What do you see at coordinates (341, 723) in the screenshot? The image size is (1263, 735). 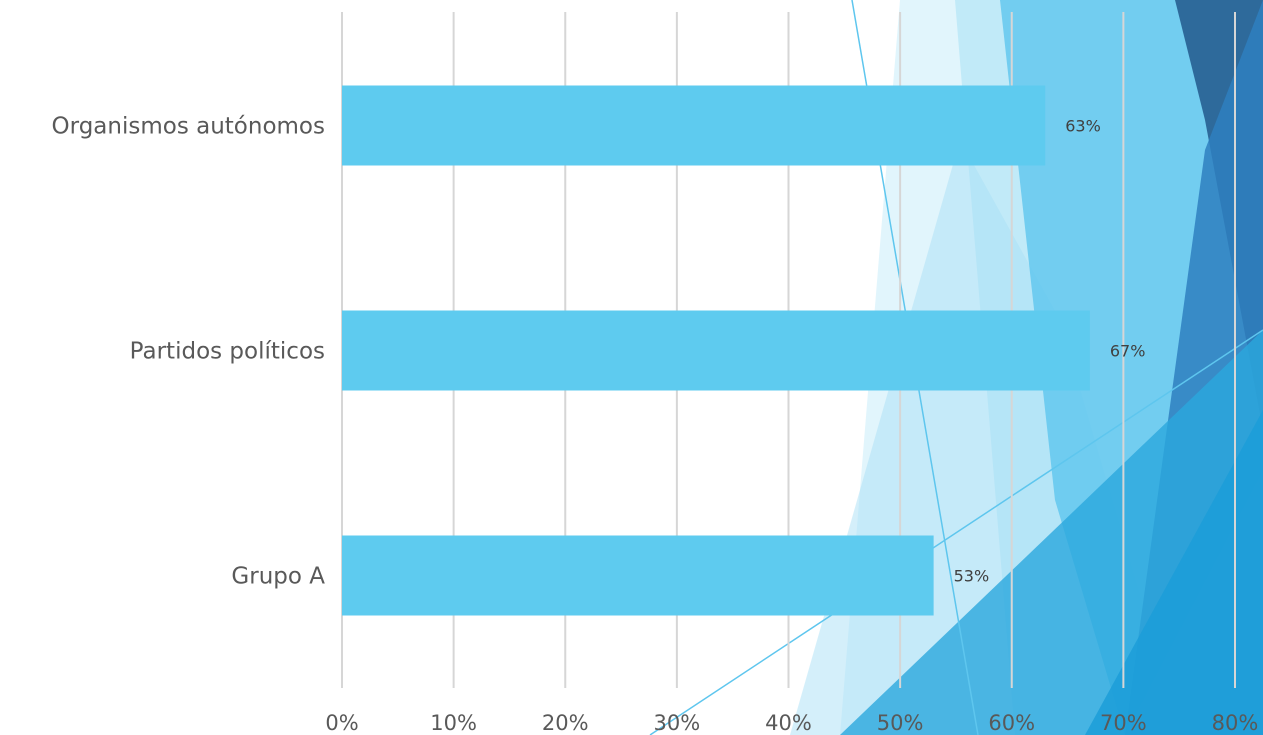 I see `x-tick-label: 0%` at bounding box center [341, 723].